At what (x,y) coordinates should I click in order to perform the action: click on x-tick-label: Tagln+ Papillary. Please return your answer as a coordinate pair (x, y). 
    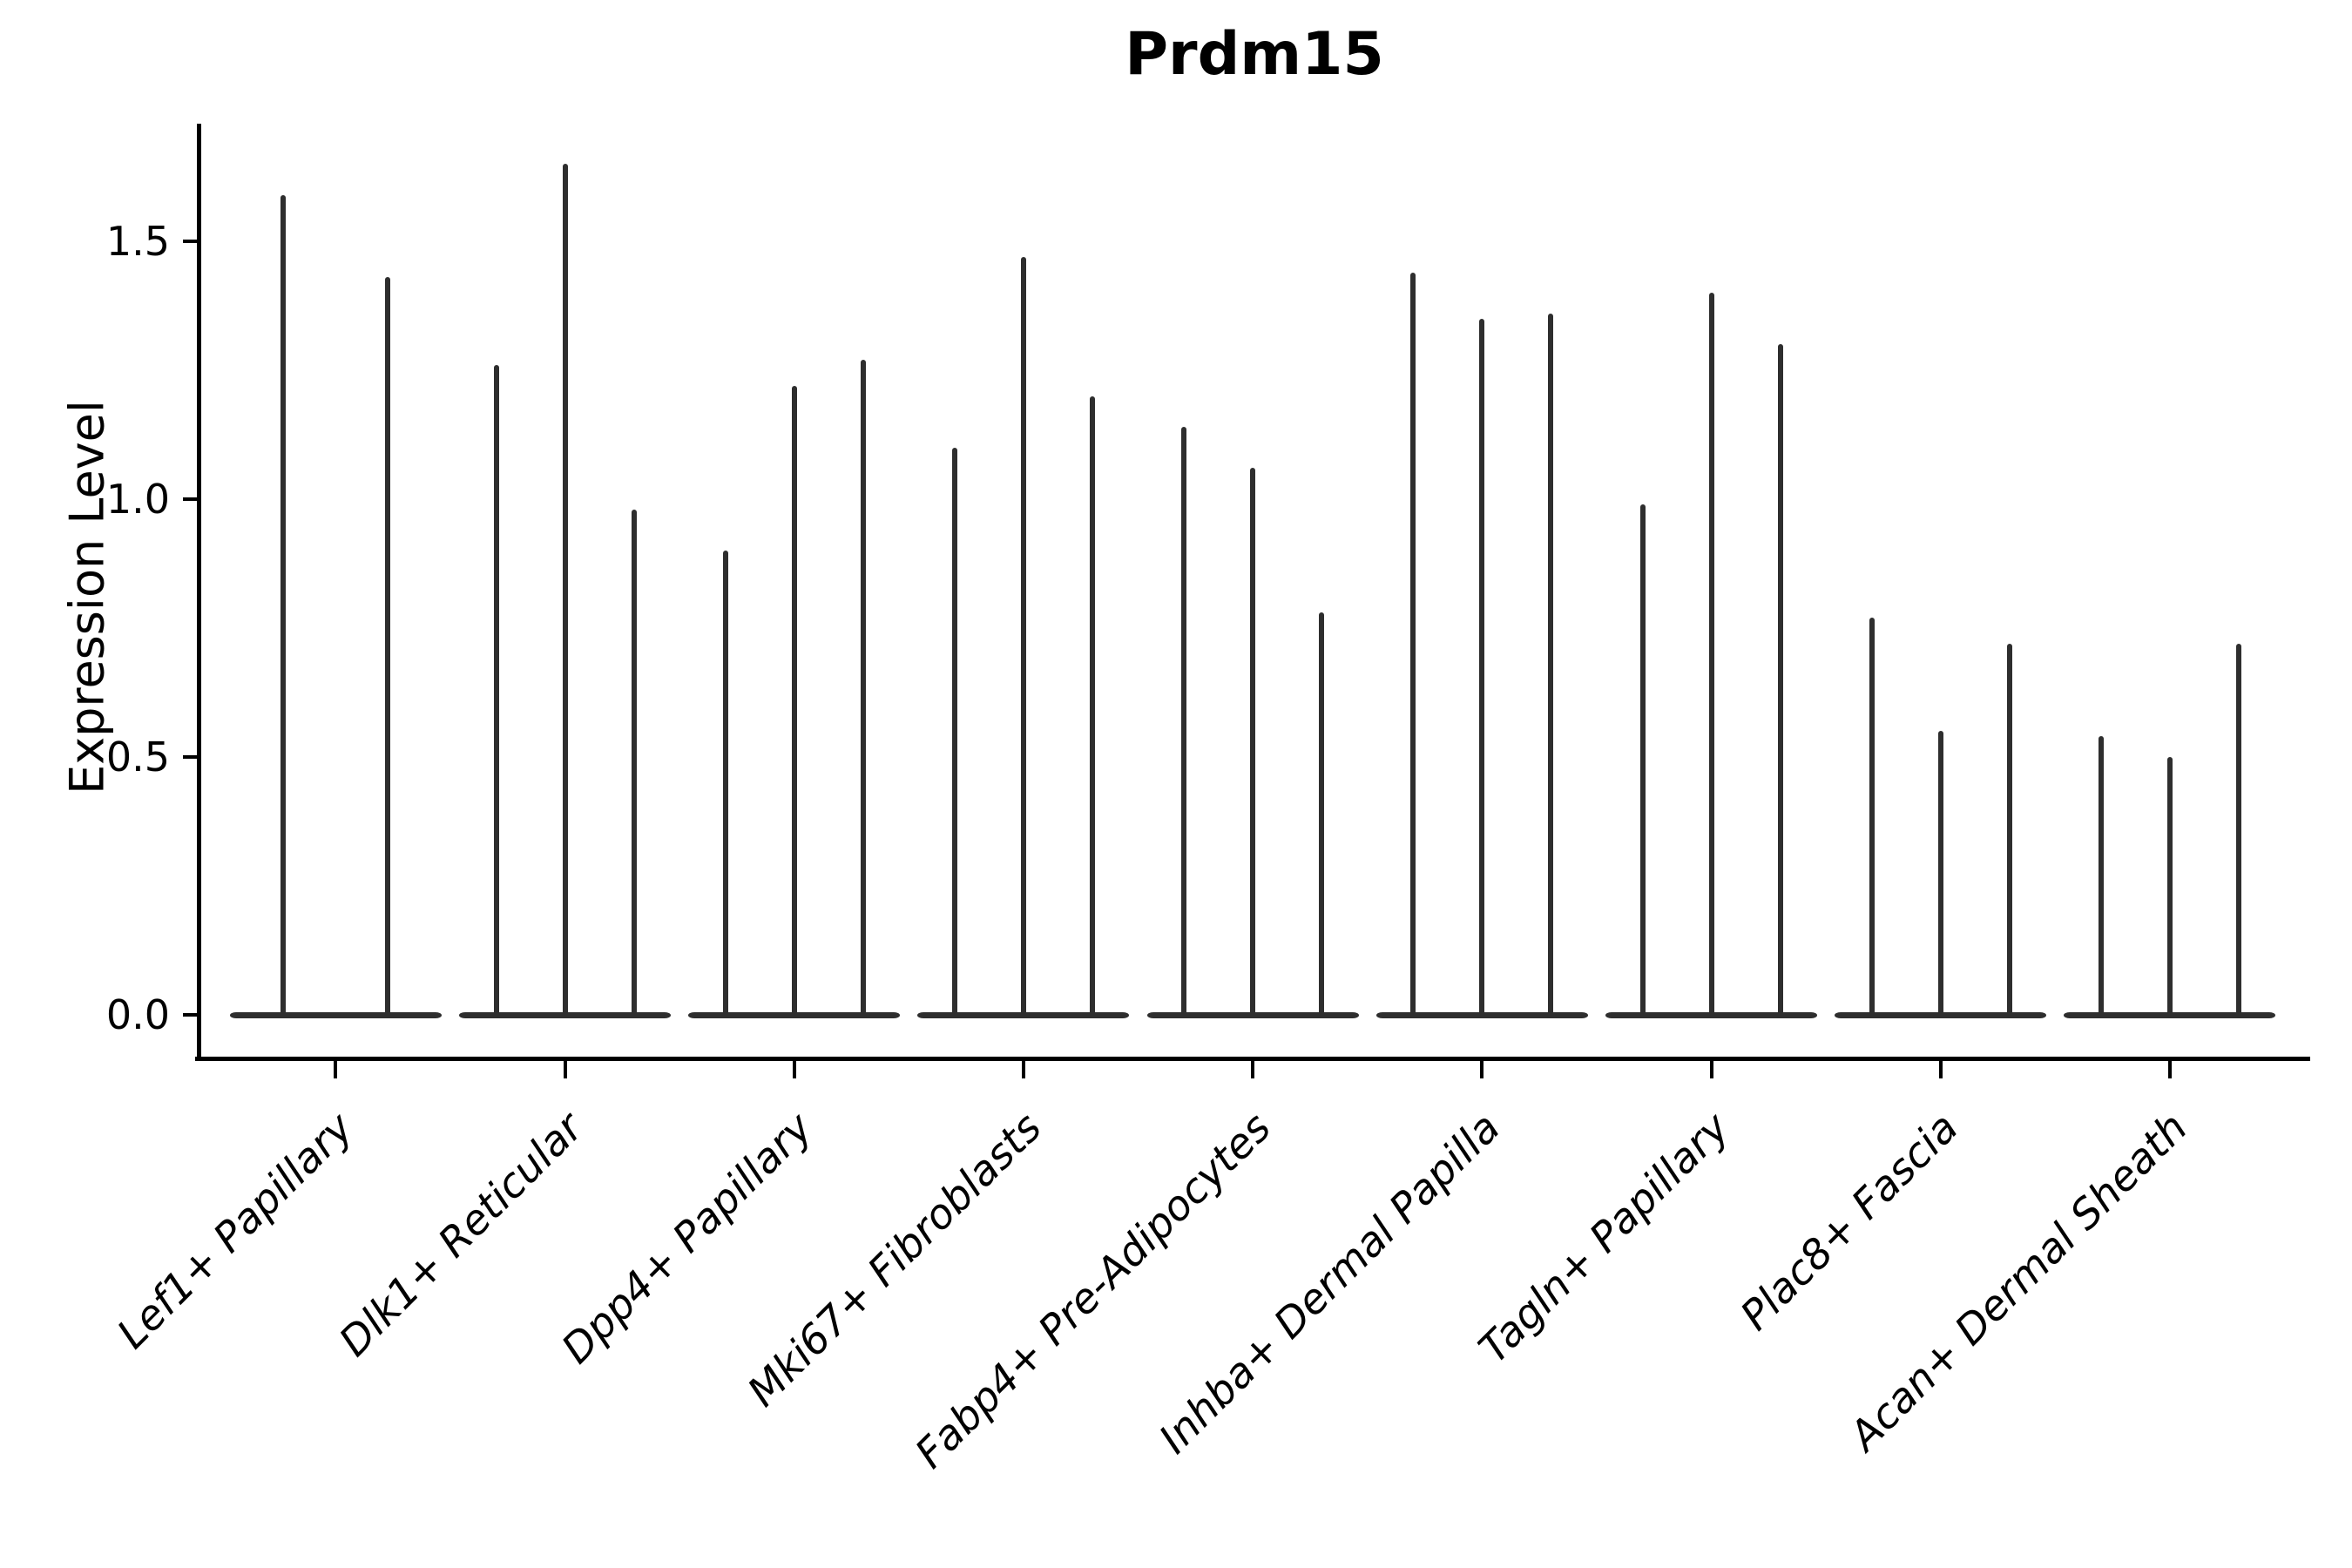
    Looking at the image, I should click on (1605, 1238).